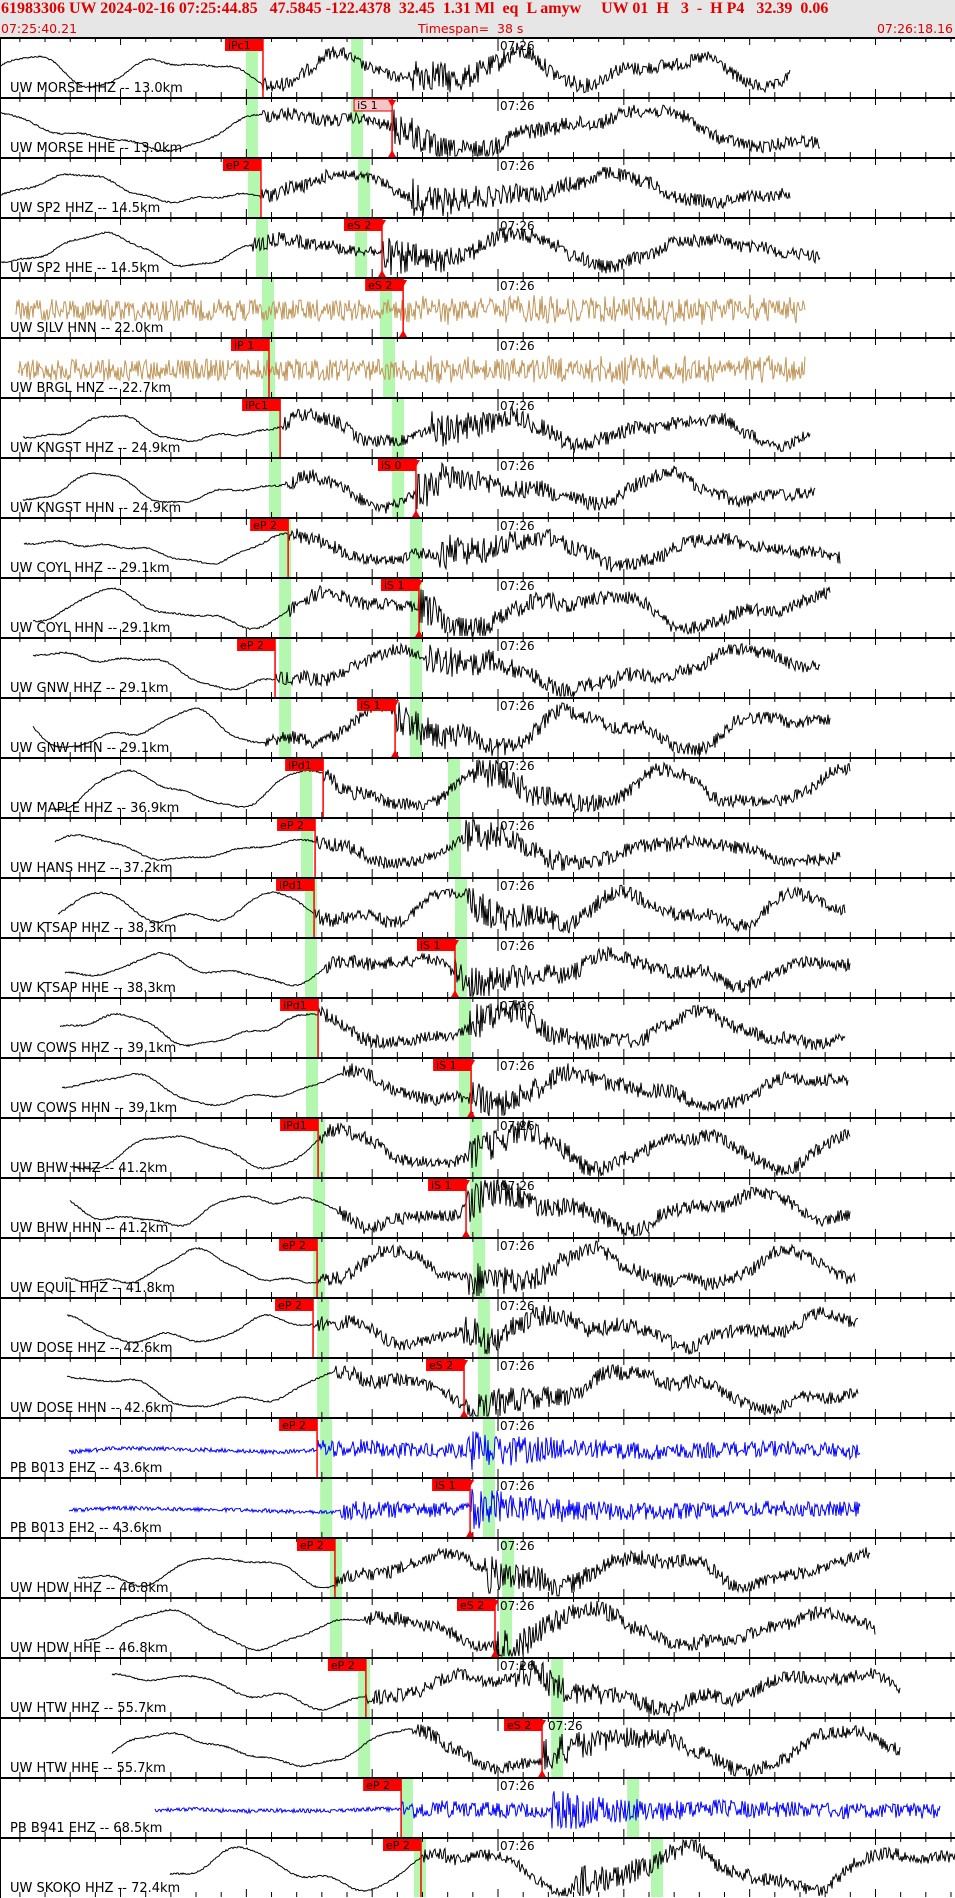 Image resolution: width=955 pixels, height=1898 pixels. I want to click on trace-row: 07:26 eS 2 UW DOSE HHN -- 42.6km, so click(477, 1387).